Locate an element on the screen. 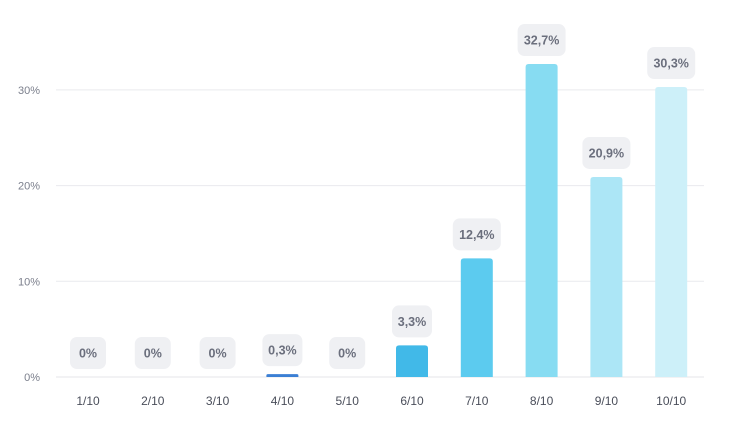 The width and height of the screenshot is (741, 436). data-label-text: 0,3% is located at coordinates (282, 351).